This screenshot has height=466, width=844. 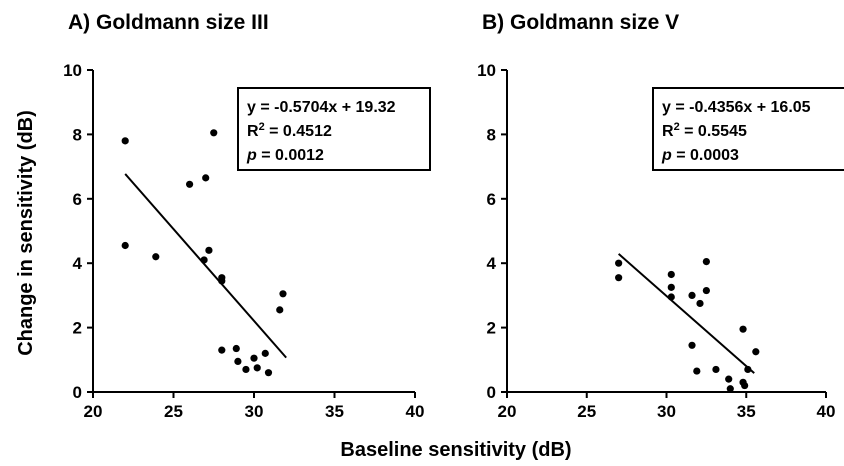 I want to click on y-axis-title: Change in sensitivity (dB), so click(x=26, y=233).